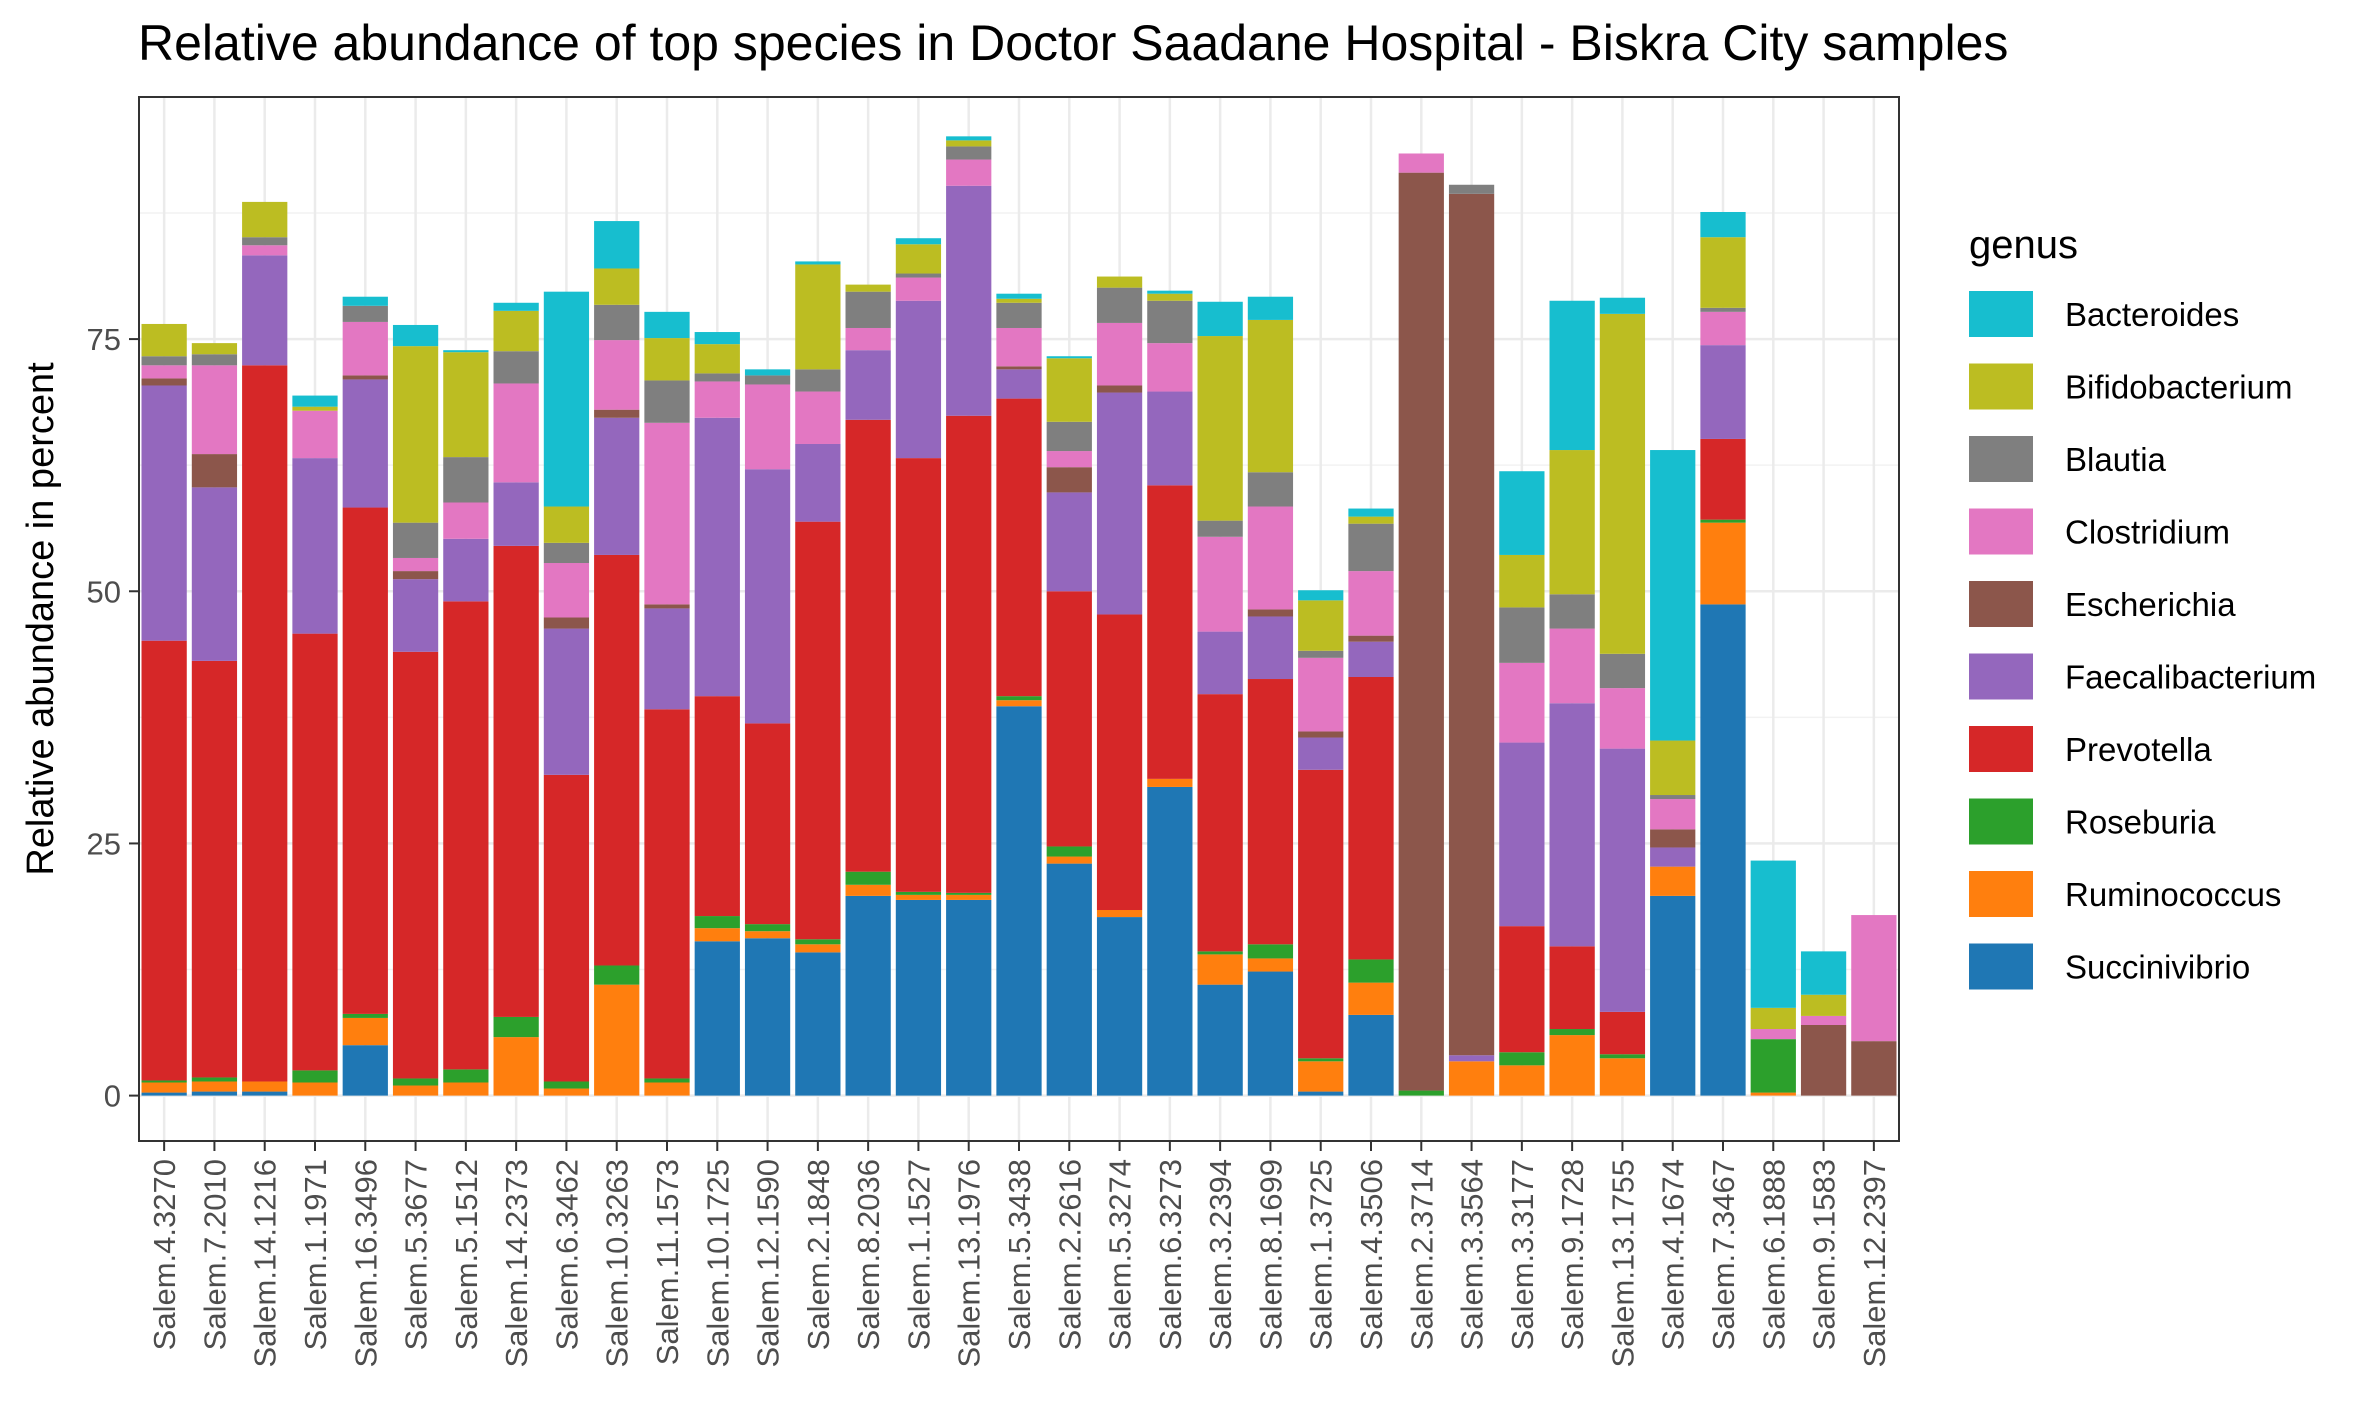 The width and height of the screenshot is (2362, 1417). What do you see at coordinates (2001, 966) in the screenshot?
I see `legend-swatch-succinivibrio` at bounding box center [2001, 966].